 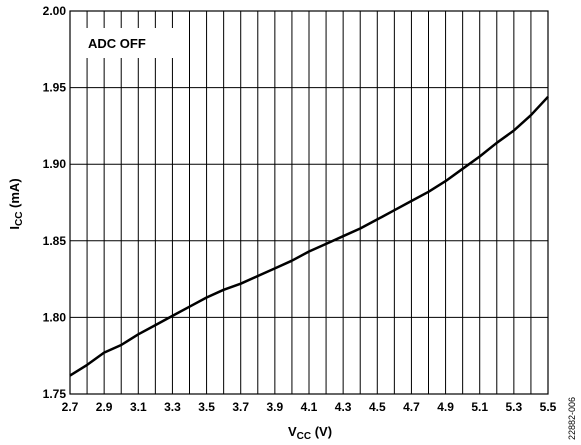 What do you see at coordinates (55, 11) in the screenshot?
I see `y-tick-label: 2.00` at bounding box center [55, 11].